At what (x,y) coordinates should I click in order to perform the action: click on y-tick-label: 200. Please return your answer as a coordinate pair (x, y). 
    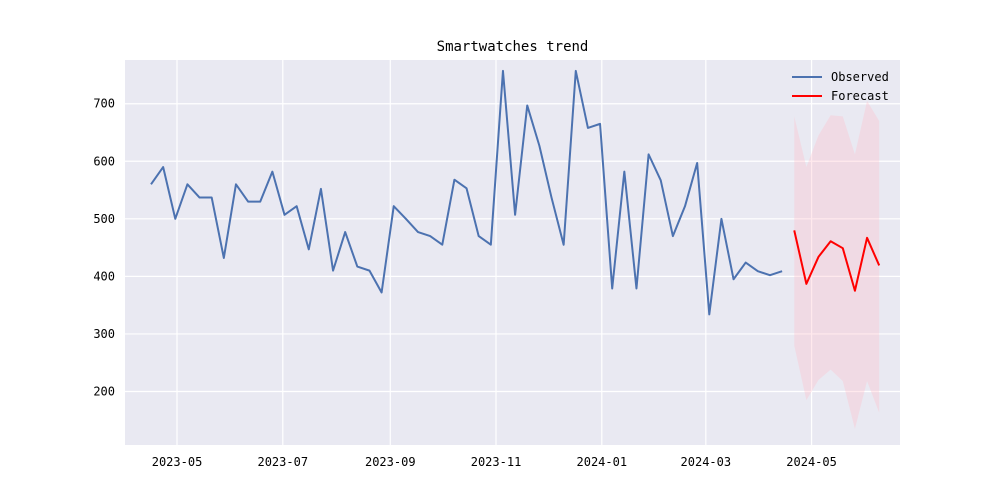
    Looking at the image, I should click on (104, 391).